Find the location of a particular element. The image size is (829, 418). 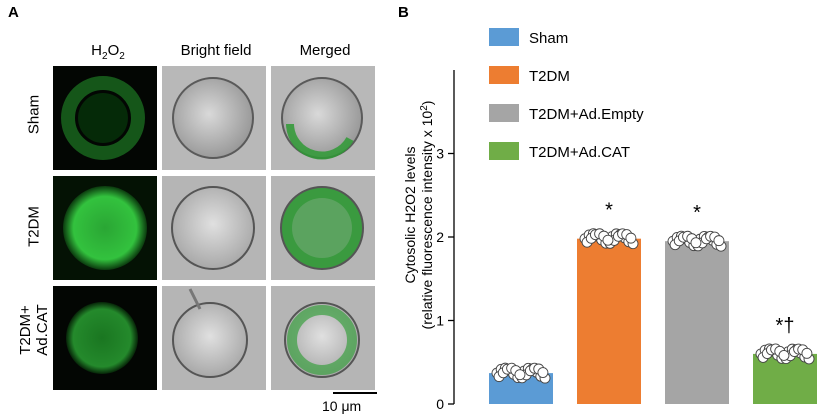

y-tick-label: 2 is located at coordinates (440, 237).